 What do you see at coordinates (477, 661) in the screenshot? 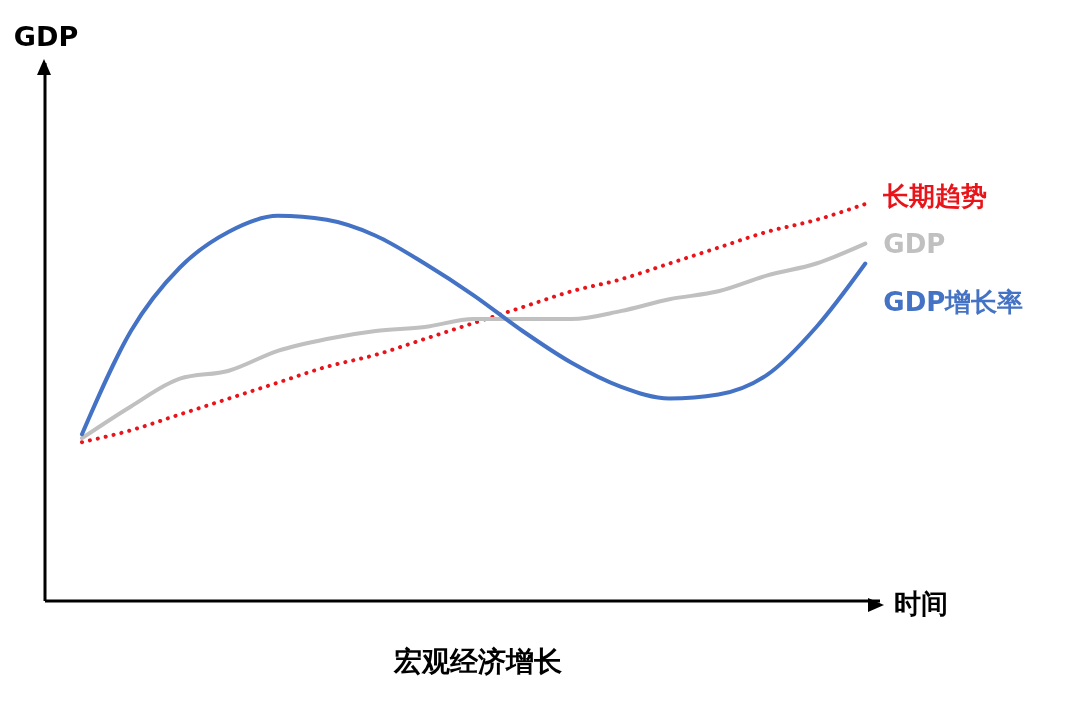
I see `text: 宏观经济增长` at bounding box center [477, 661].